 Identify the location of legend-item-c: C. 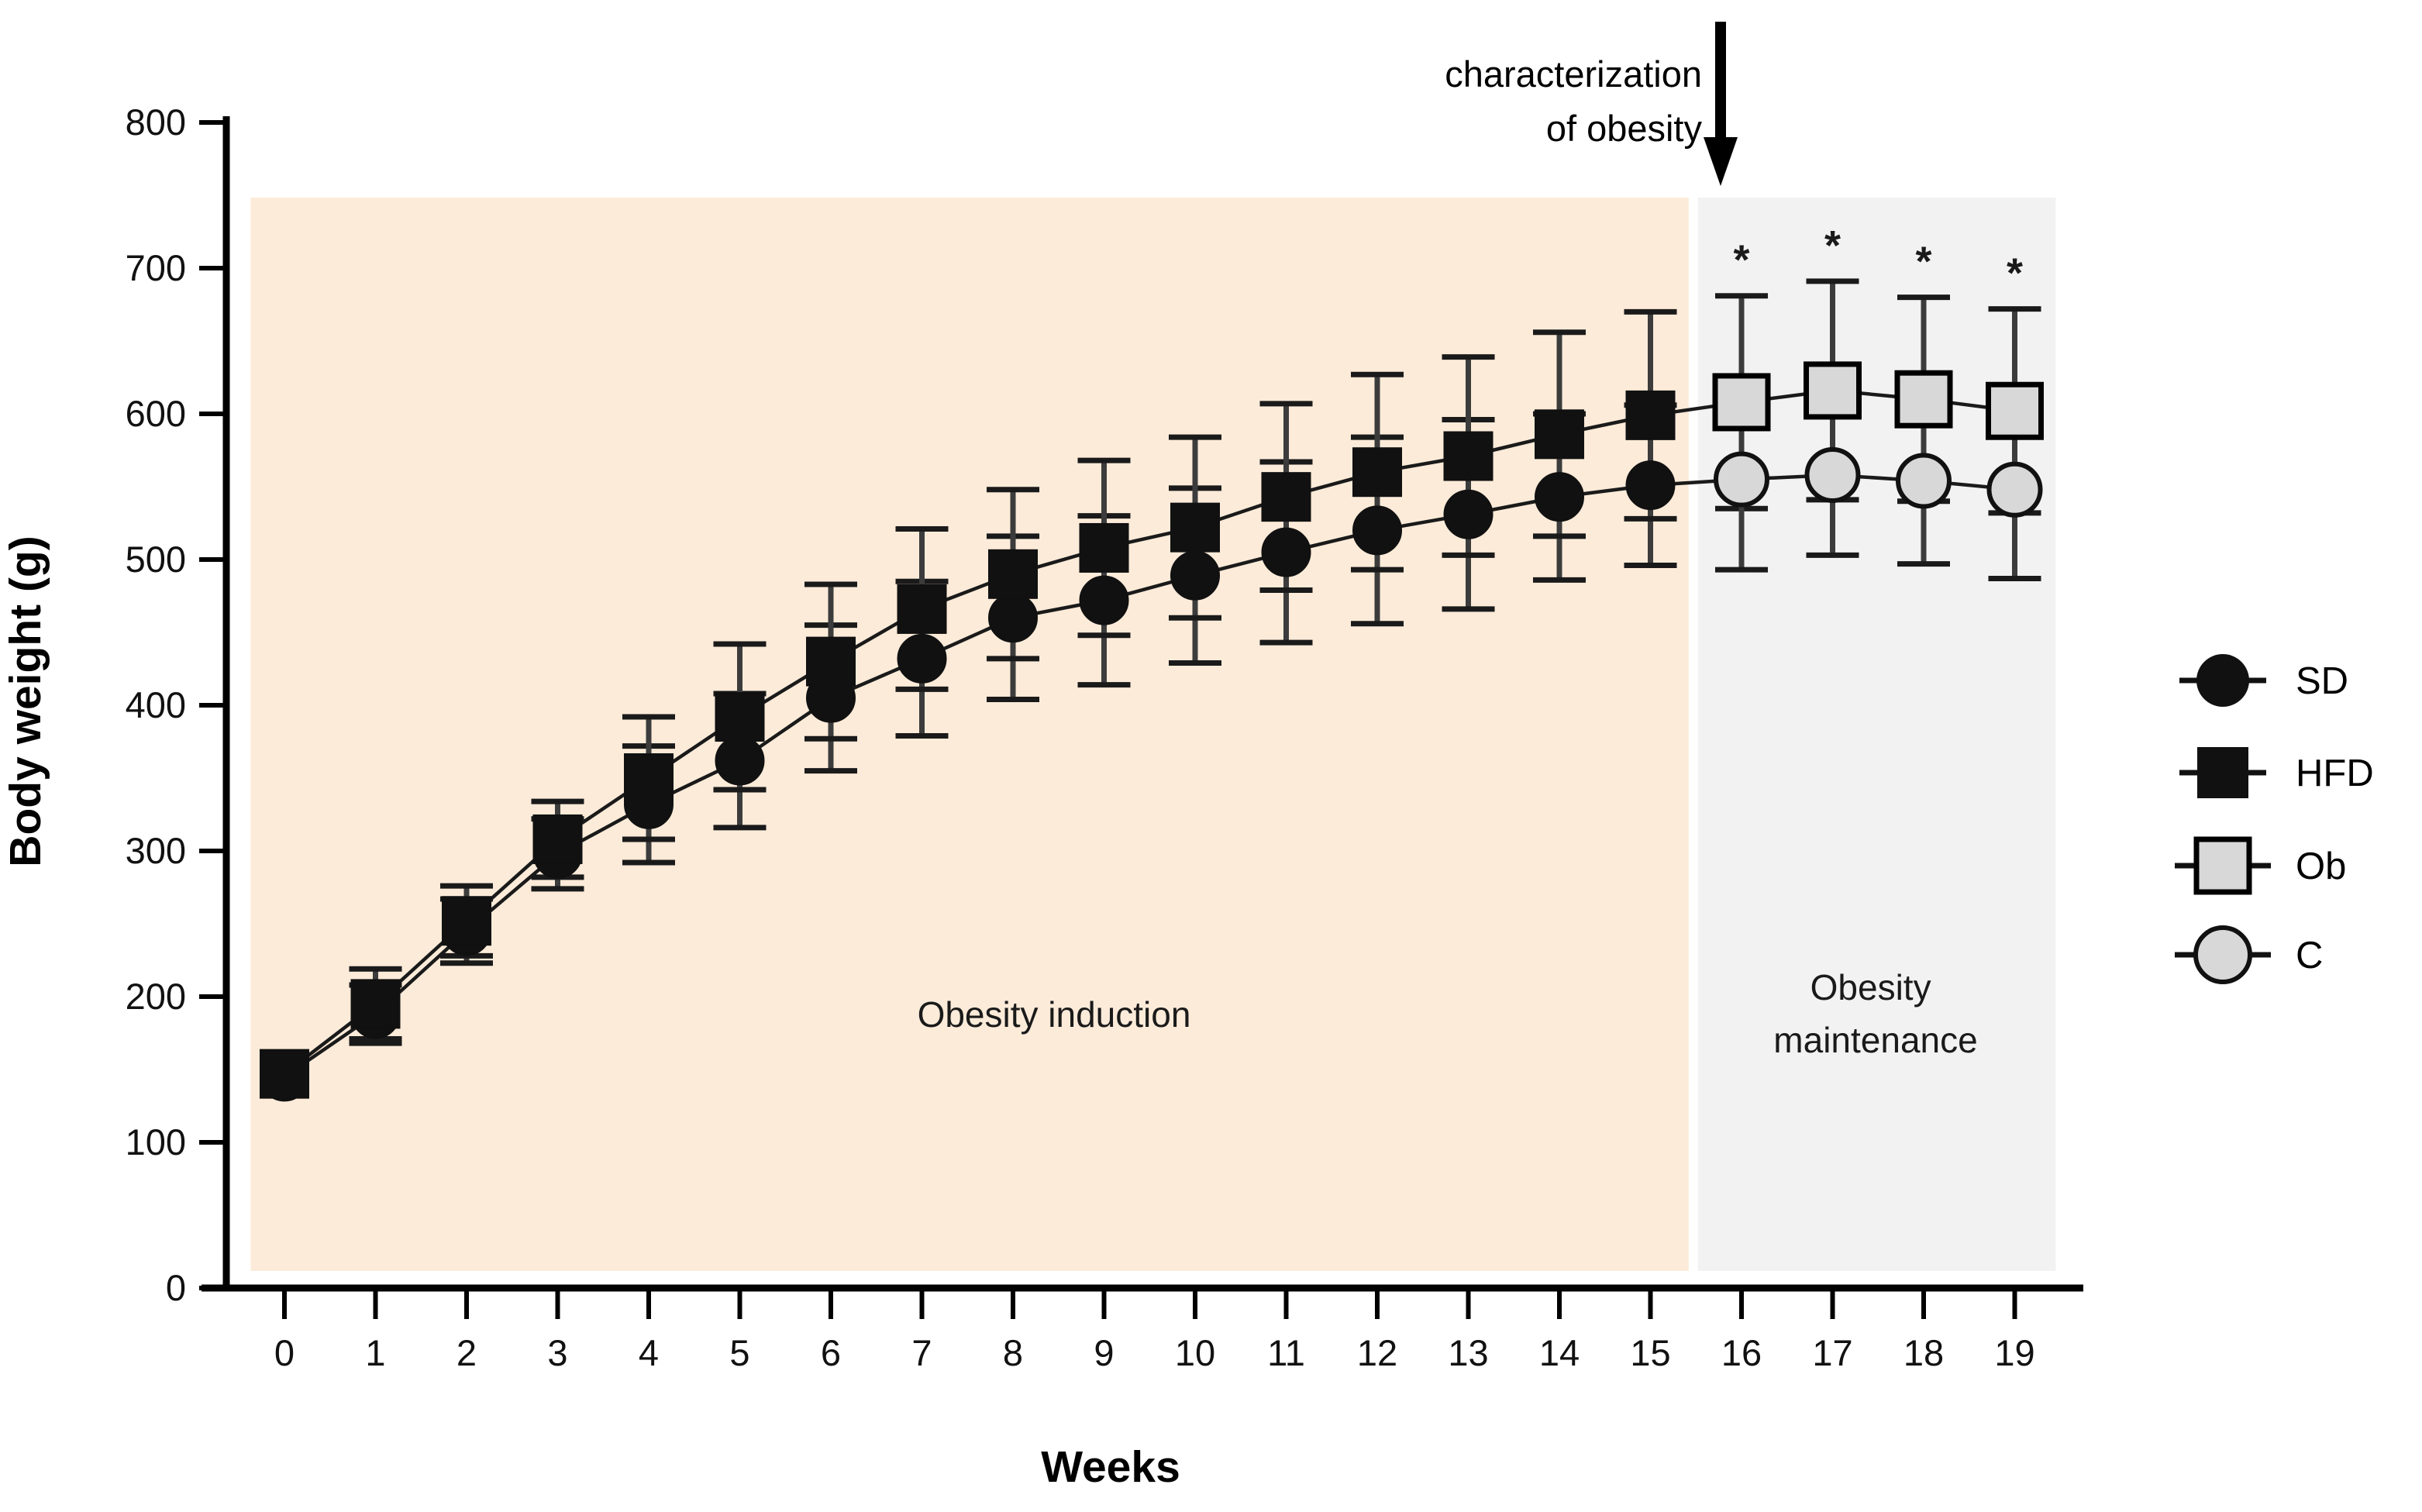
(2249, 954).